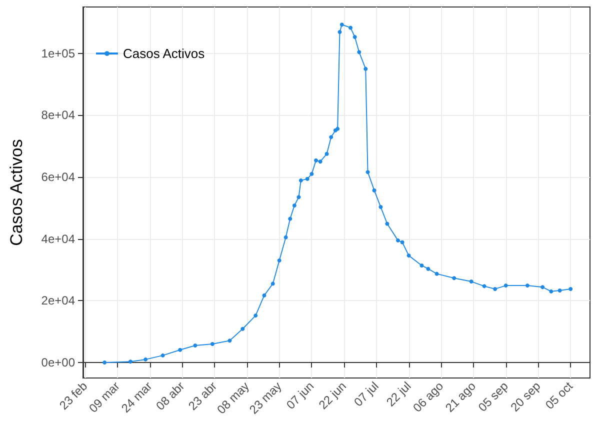  What do you see at coordinates (58, 239) in the screenshot?
I see `y-tick-label: 4e+04` at bounding box center [58, 239].